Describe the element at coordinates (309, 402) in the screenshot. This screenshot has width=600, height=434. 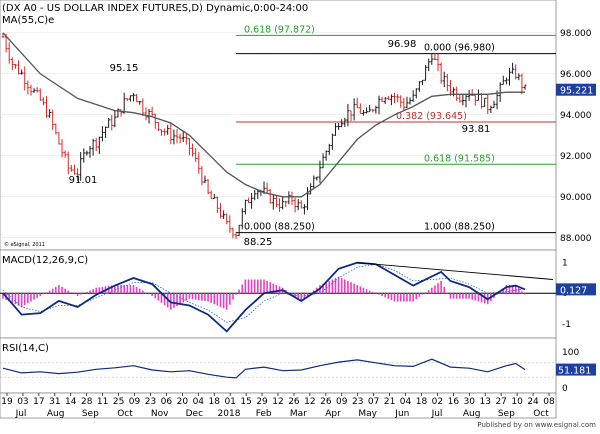
I see `day-tick-label: 12` at that location.